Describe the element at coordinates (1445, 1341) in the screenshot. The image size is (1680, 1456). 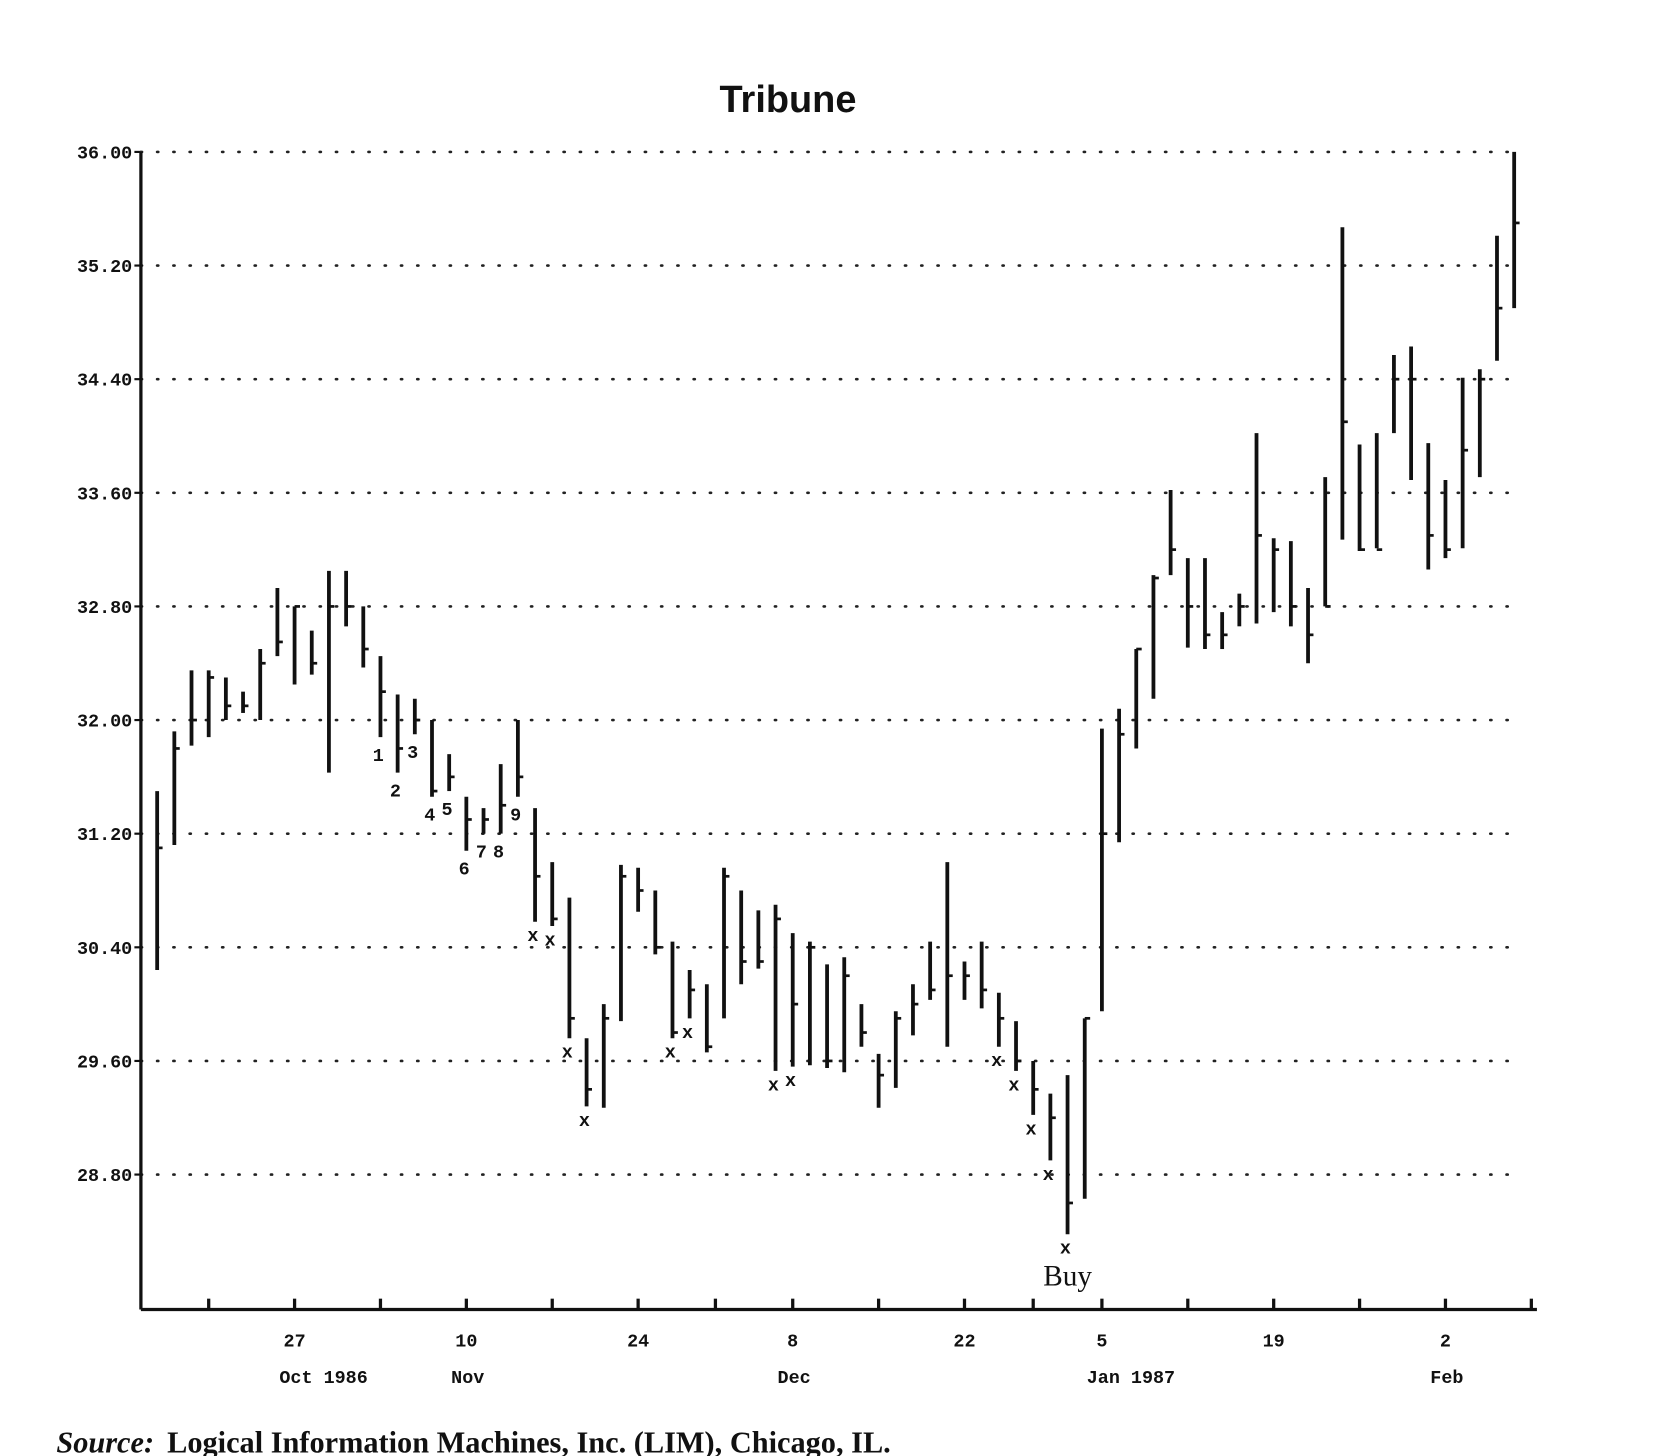
I see `x-tick-label: 2` at that location.